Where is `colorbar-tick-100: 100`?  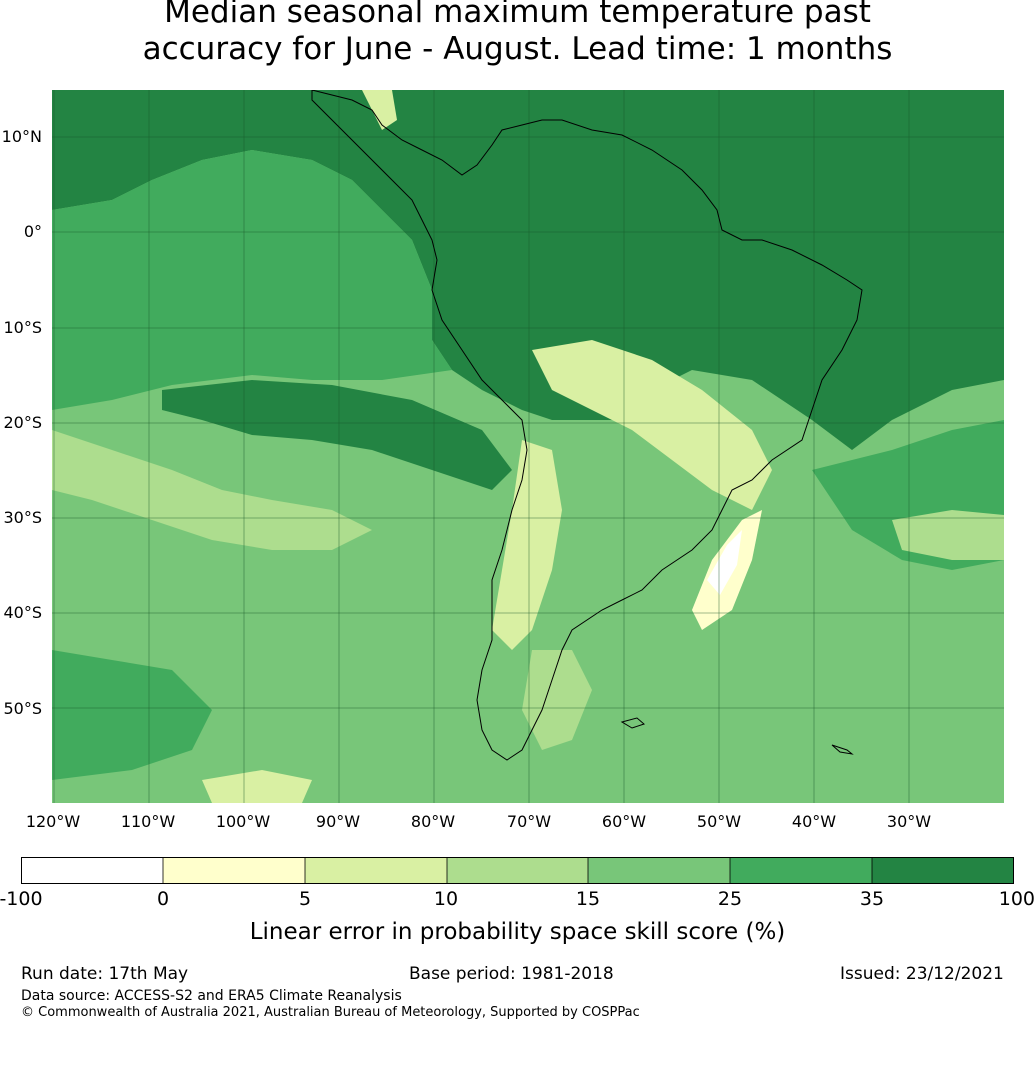
colorbar-tick-100: 100 is located at coordinates (1016, 899).